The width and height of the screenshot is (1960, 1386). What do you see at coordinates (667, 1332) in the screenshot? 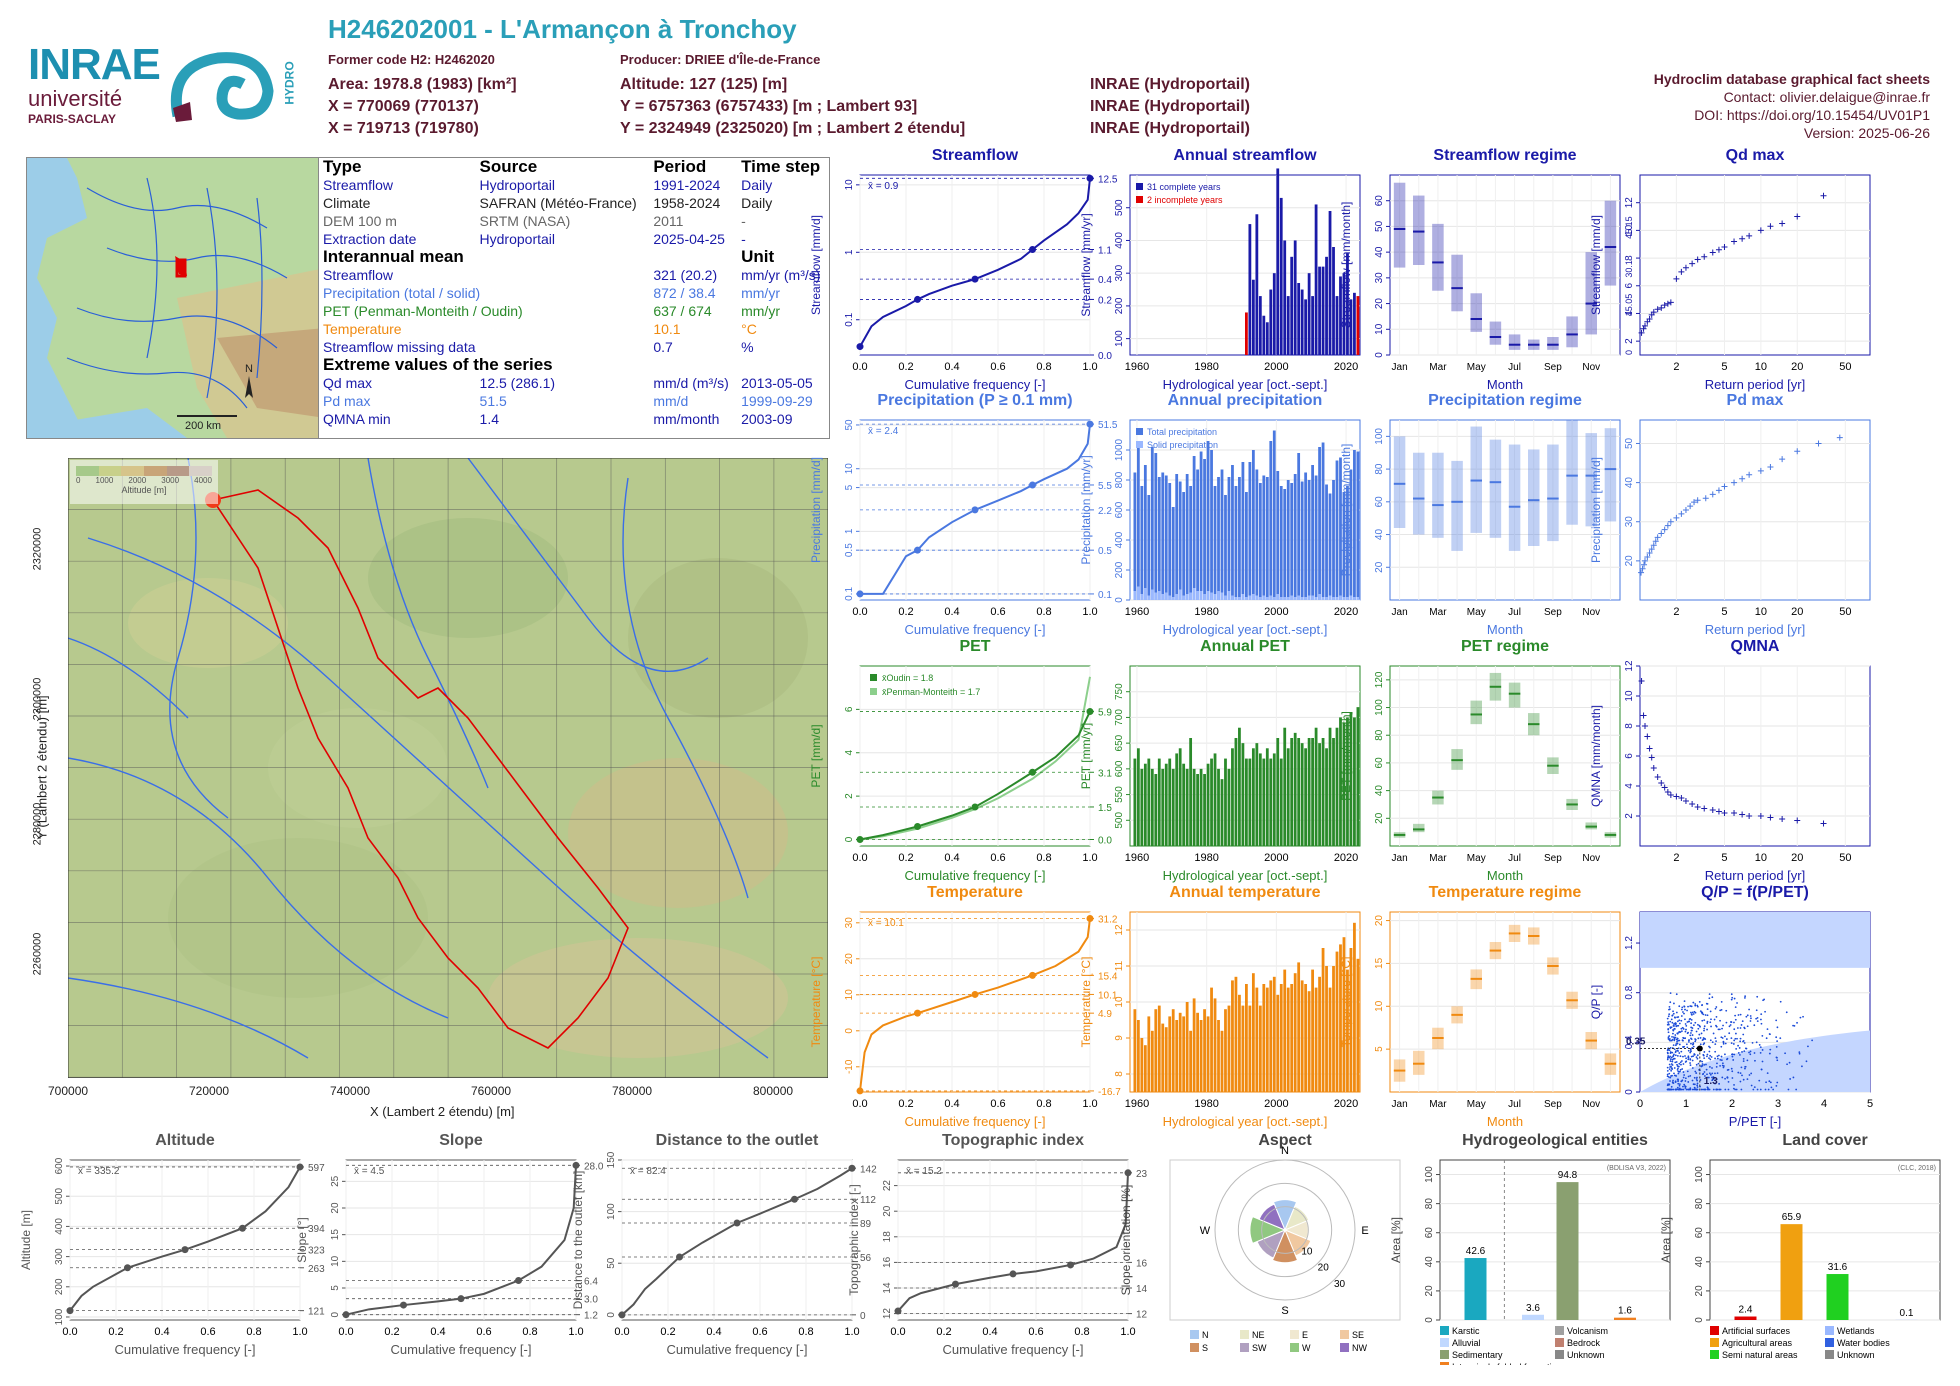
I see `x-tick-label: 0.2` at bounding box center [667, 1332].